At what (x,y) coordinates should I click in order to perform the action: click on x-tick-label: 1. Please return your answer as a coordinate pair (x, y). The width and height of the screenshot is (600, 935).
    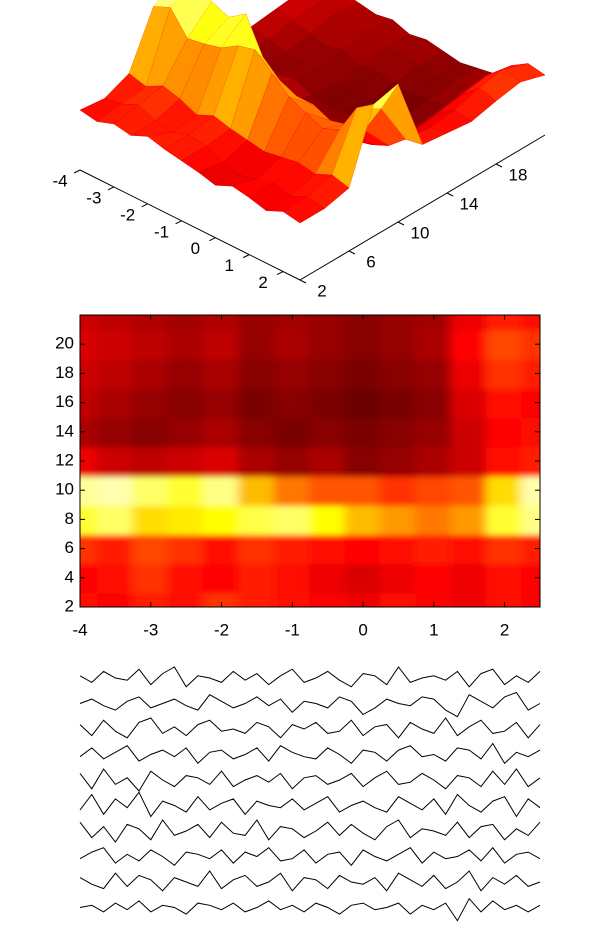
    Looking at the image, I should click on (433, 629).